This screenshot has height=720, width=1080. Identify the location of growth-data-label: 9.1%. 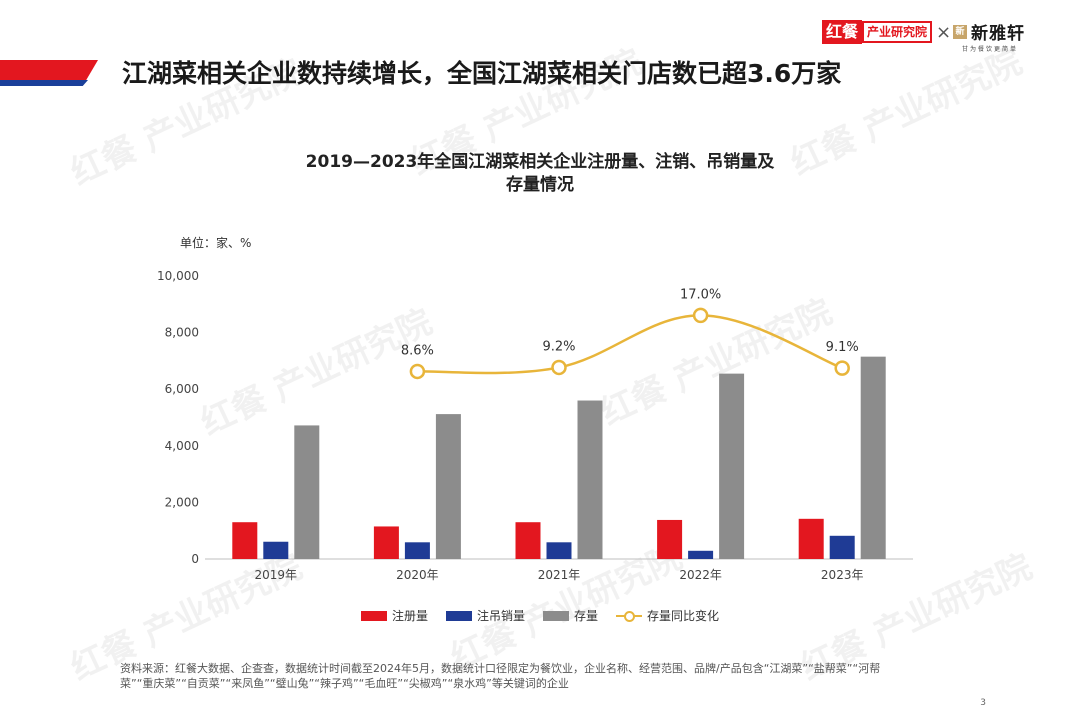
(842, 347).